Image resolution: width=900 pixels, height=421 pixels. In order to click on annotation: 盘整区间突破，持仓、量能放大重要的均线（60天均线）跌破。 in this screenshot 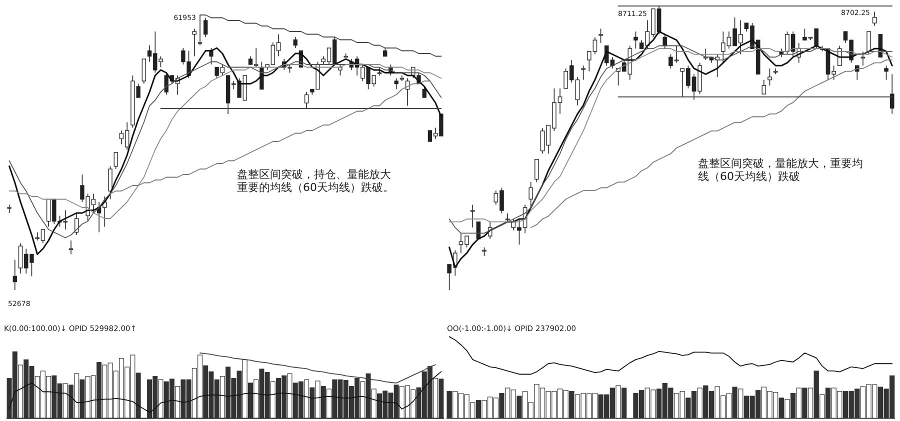, I will do `click(315, 181)`.